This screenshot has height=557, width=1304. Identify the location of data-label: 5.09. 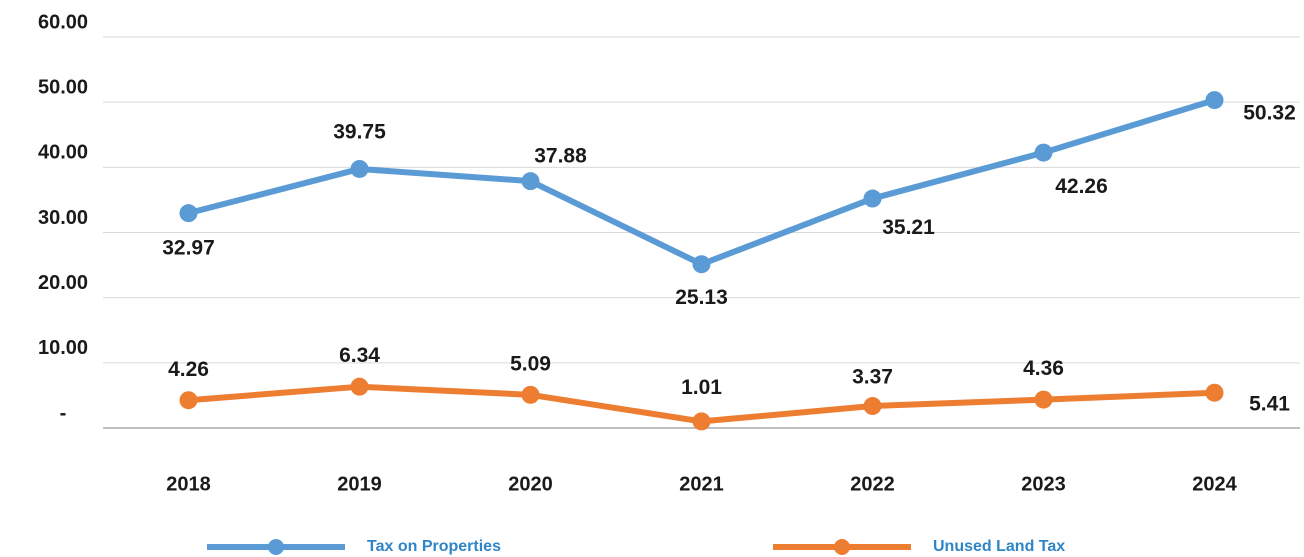
(530, 363).